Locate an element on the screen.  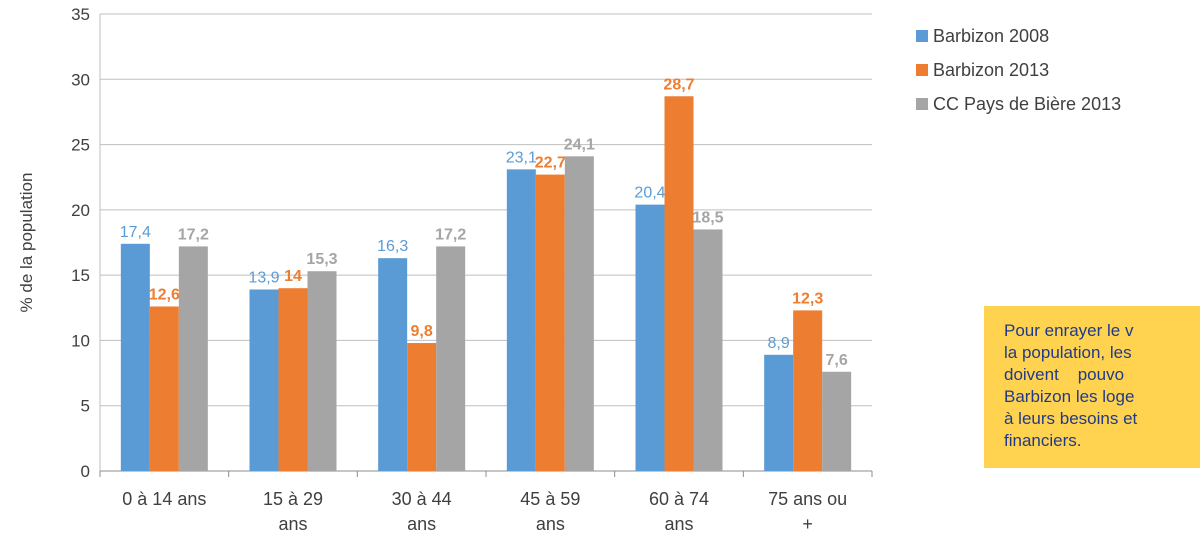
data-label: 16,3 is located at coordinates (392, 246).